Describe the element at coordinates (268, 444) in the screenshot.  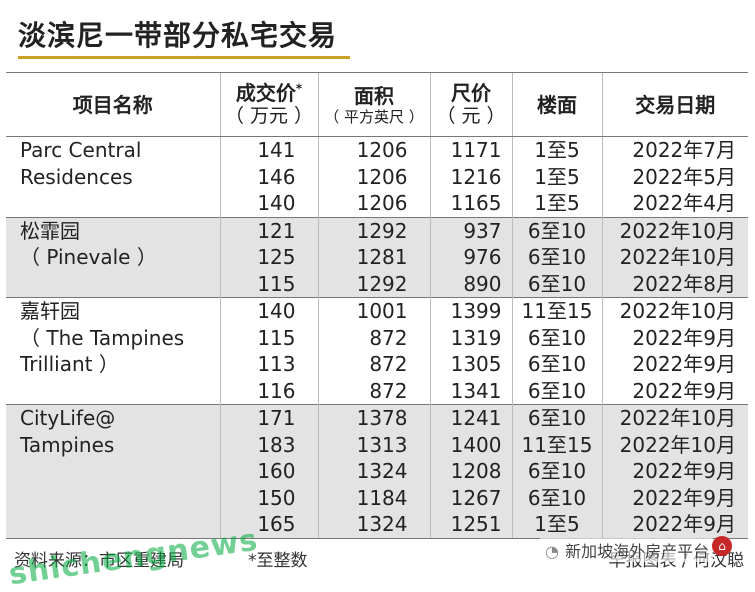
I see `price-cell: 183` at that location.